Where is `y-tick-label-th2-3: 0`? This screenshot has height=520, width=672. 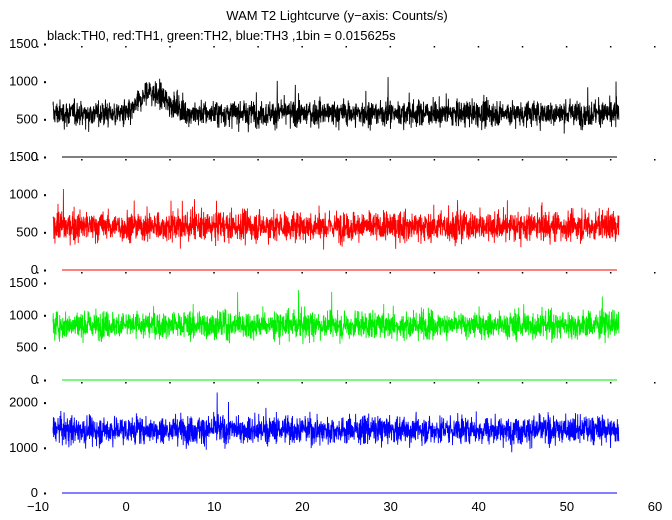
y-tick-label-th2-3: 0 is located at coordinates (34, 379).